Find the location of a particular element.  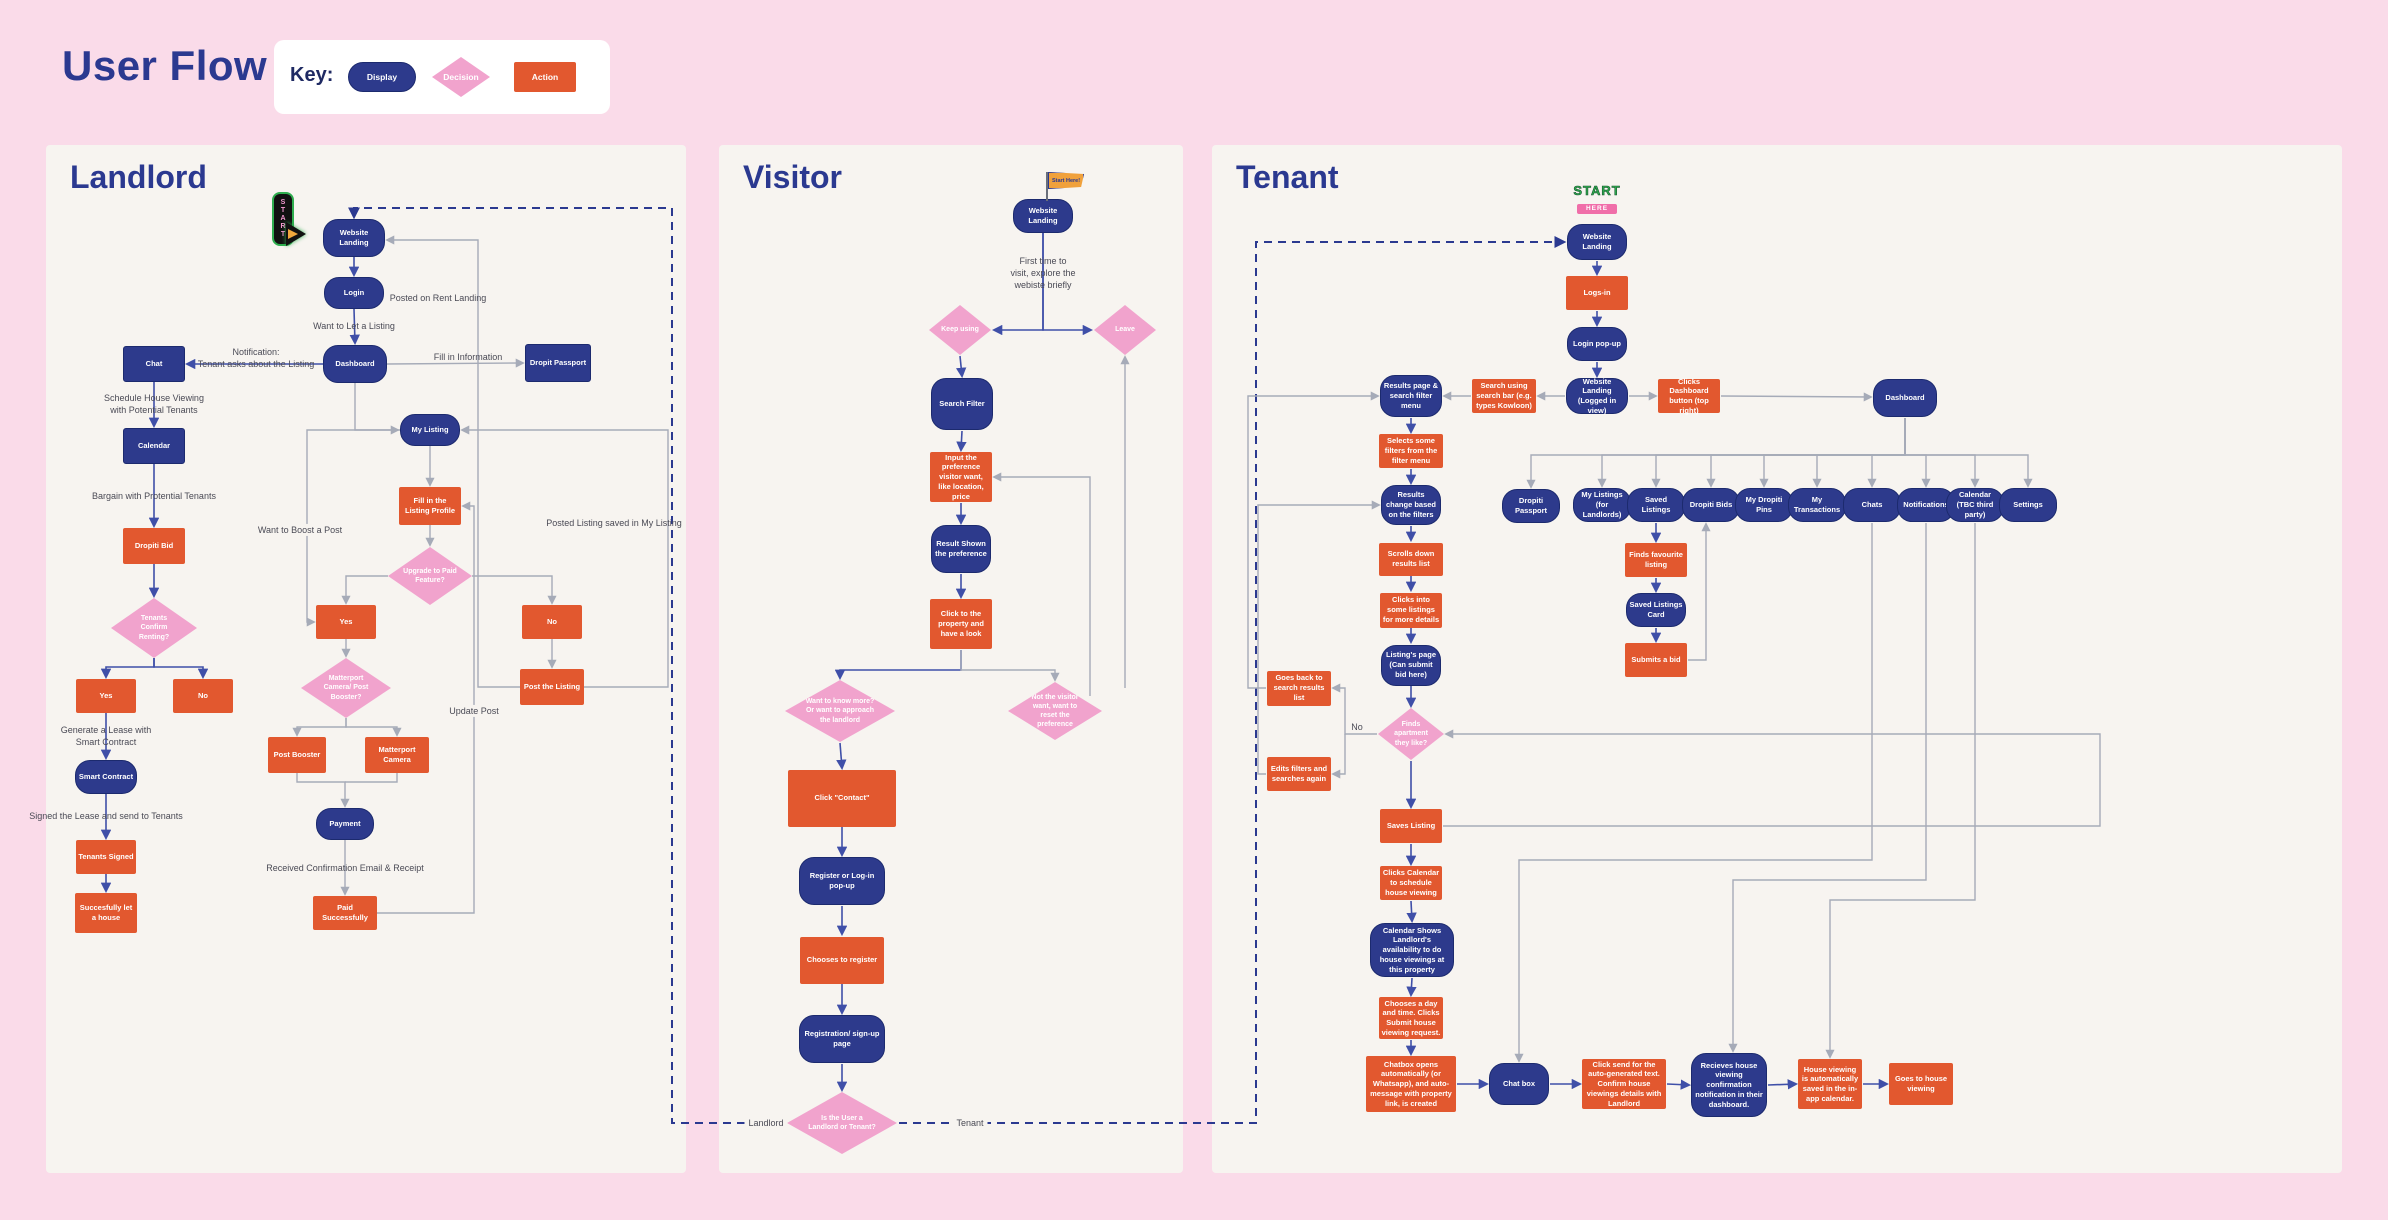

flow-node-t-savedlistings: Saved Listings is located at coordinates (1656, 505).